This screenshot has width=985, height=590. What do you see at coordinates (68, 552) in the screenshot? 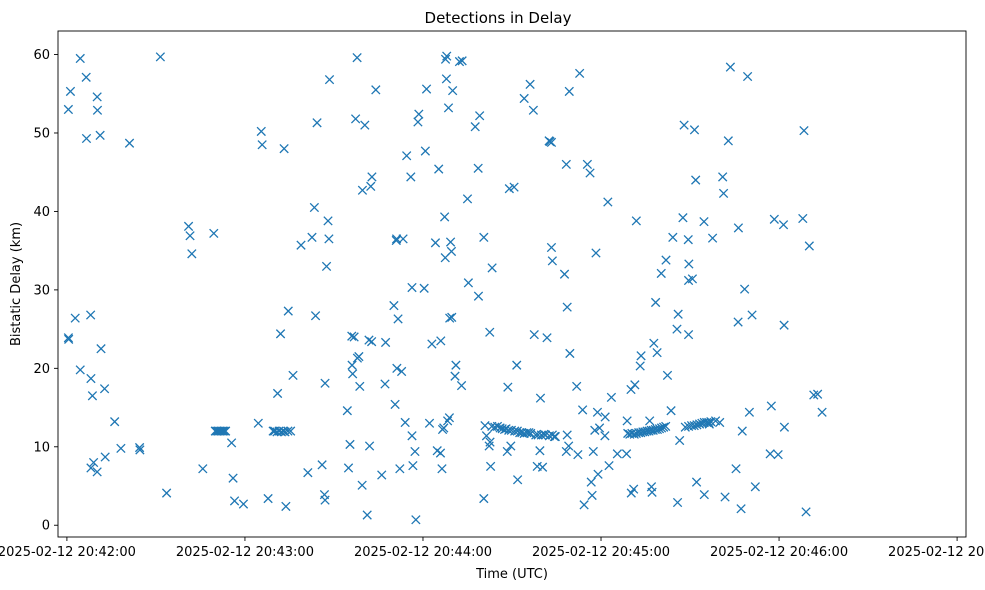
I see `x-tick-label-0: 2025-02-12 20:42:00` at bounding box center [68, 552].